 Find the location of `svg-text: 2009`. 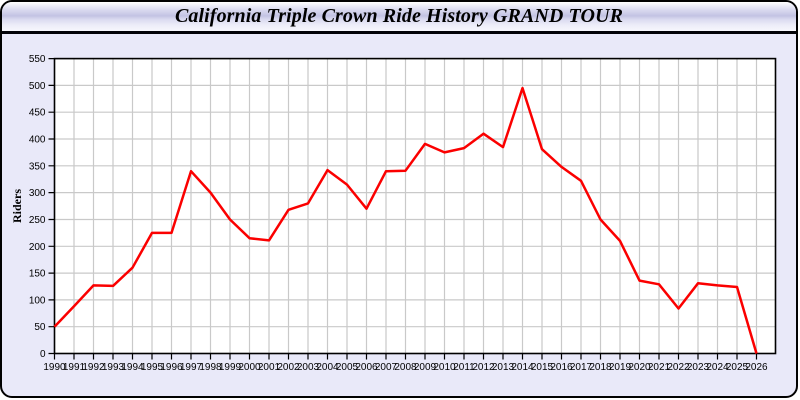

svg-text: 2009 is located at coordinates (425, 367).